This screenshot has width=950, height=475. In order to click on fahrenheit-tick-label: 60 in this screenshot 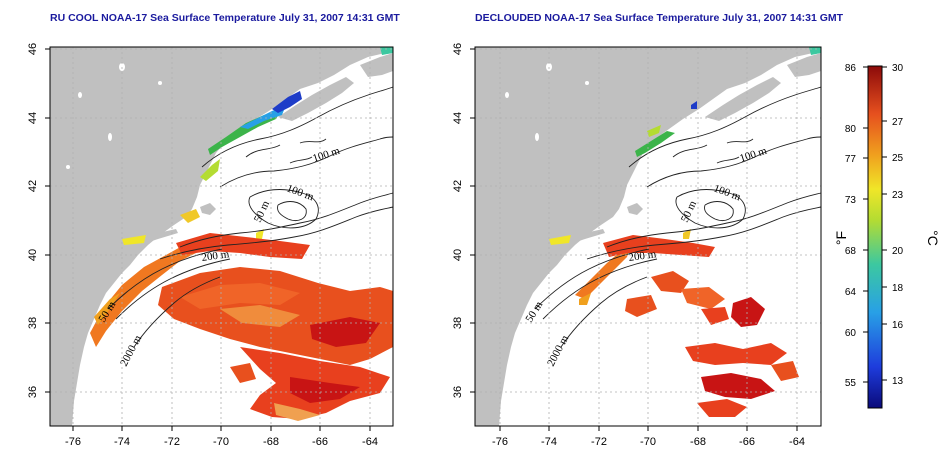, I will do `click(851, 333)`.